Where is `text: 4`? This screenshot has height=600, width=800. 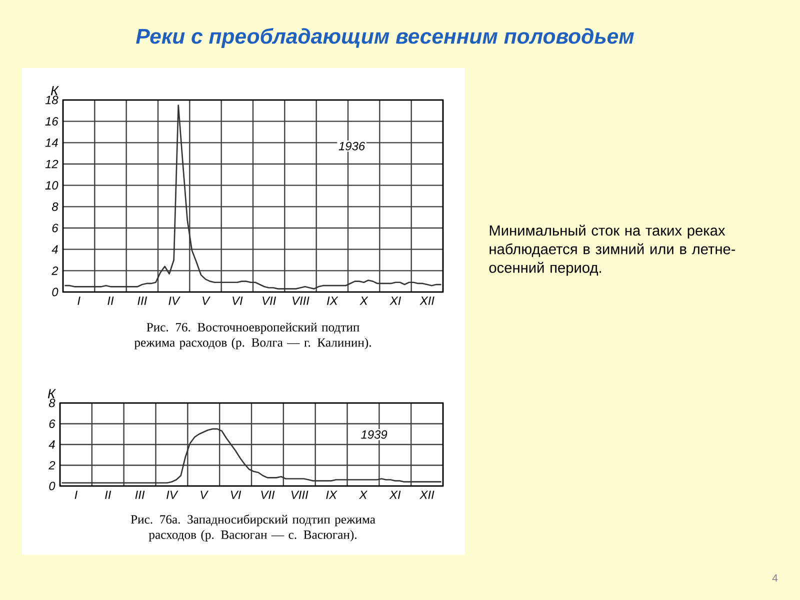
text: 4 is located at coordinates (775, 578).